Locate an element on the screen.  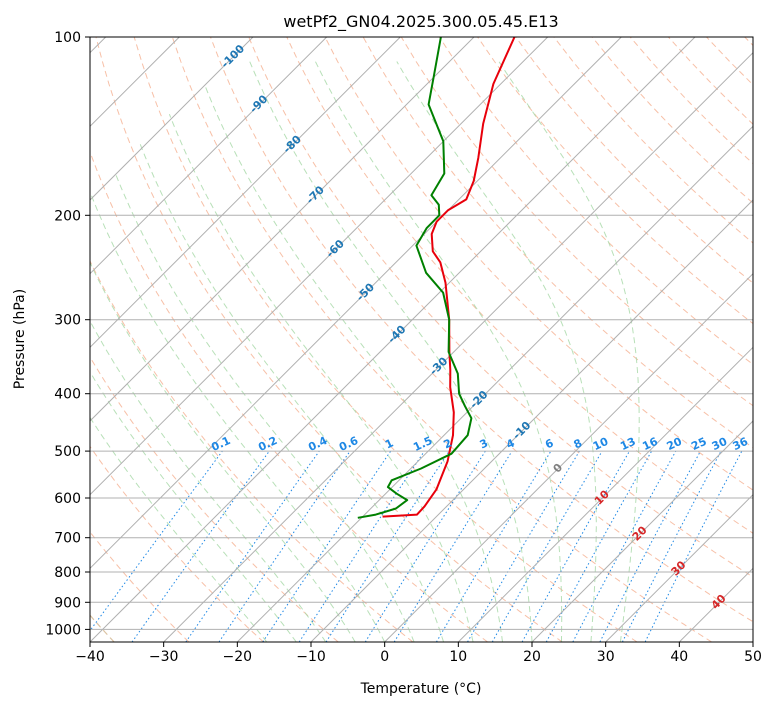
y-tick-label: 100 is located at coordinates (67, 38).